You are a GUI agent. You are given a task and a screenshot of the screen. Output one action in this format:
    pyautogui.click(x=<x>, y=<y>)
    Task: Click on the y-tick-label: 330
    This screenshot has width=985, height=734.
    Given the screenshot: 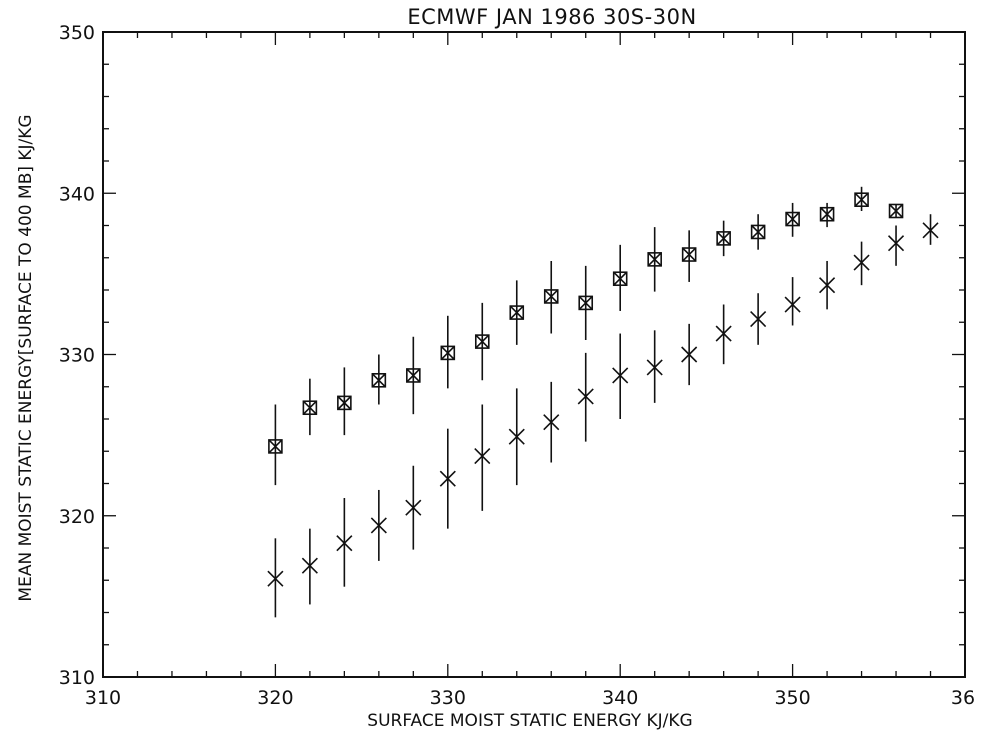 What is the action you would take?
    pyautogui.click(x=77, y=356)
    